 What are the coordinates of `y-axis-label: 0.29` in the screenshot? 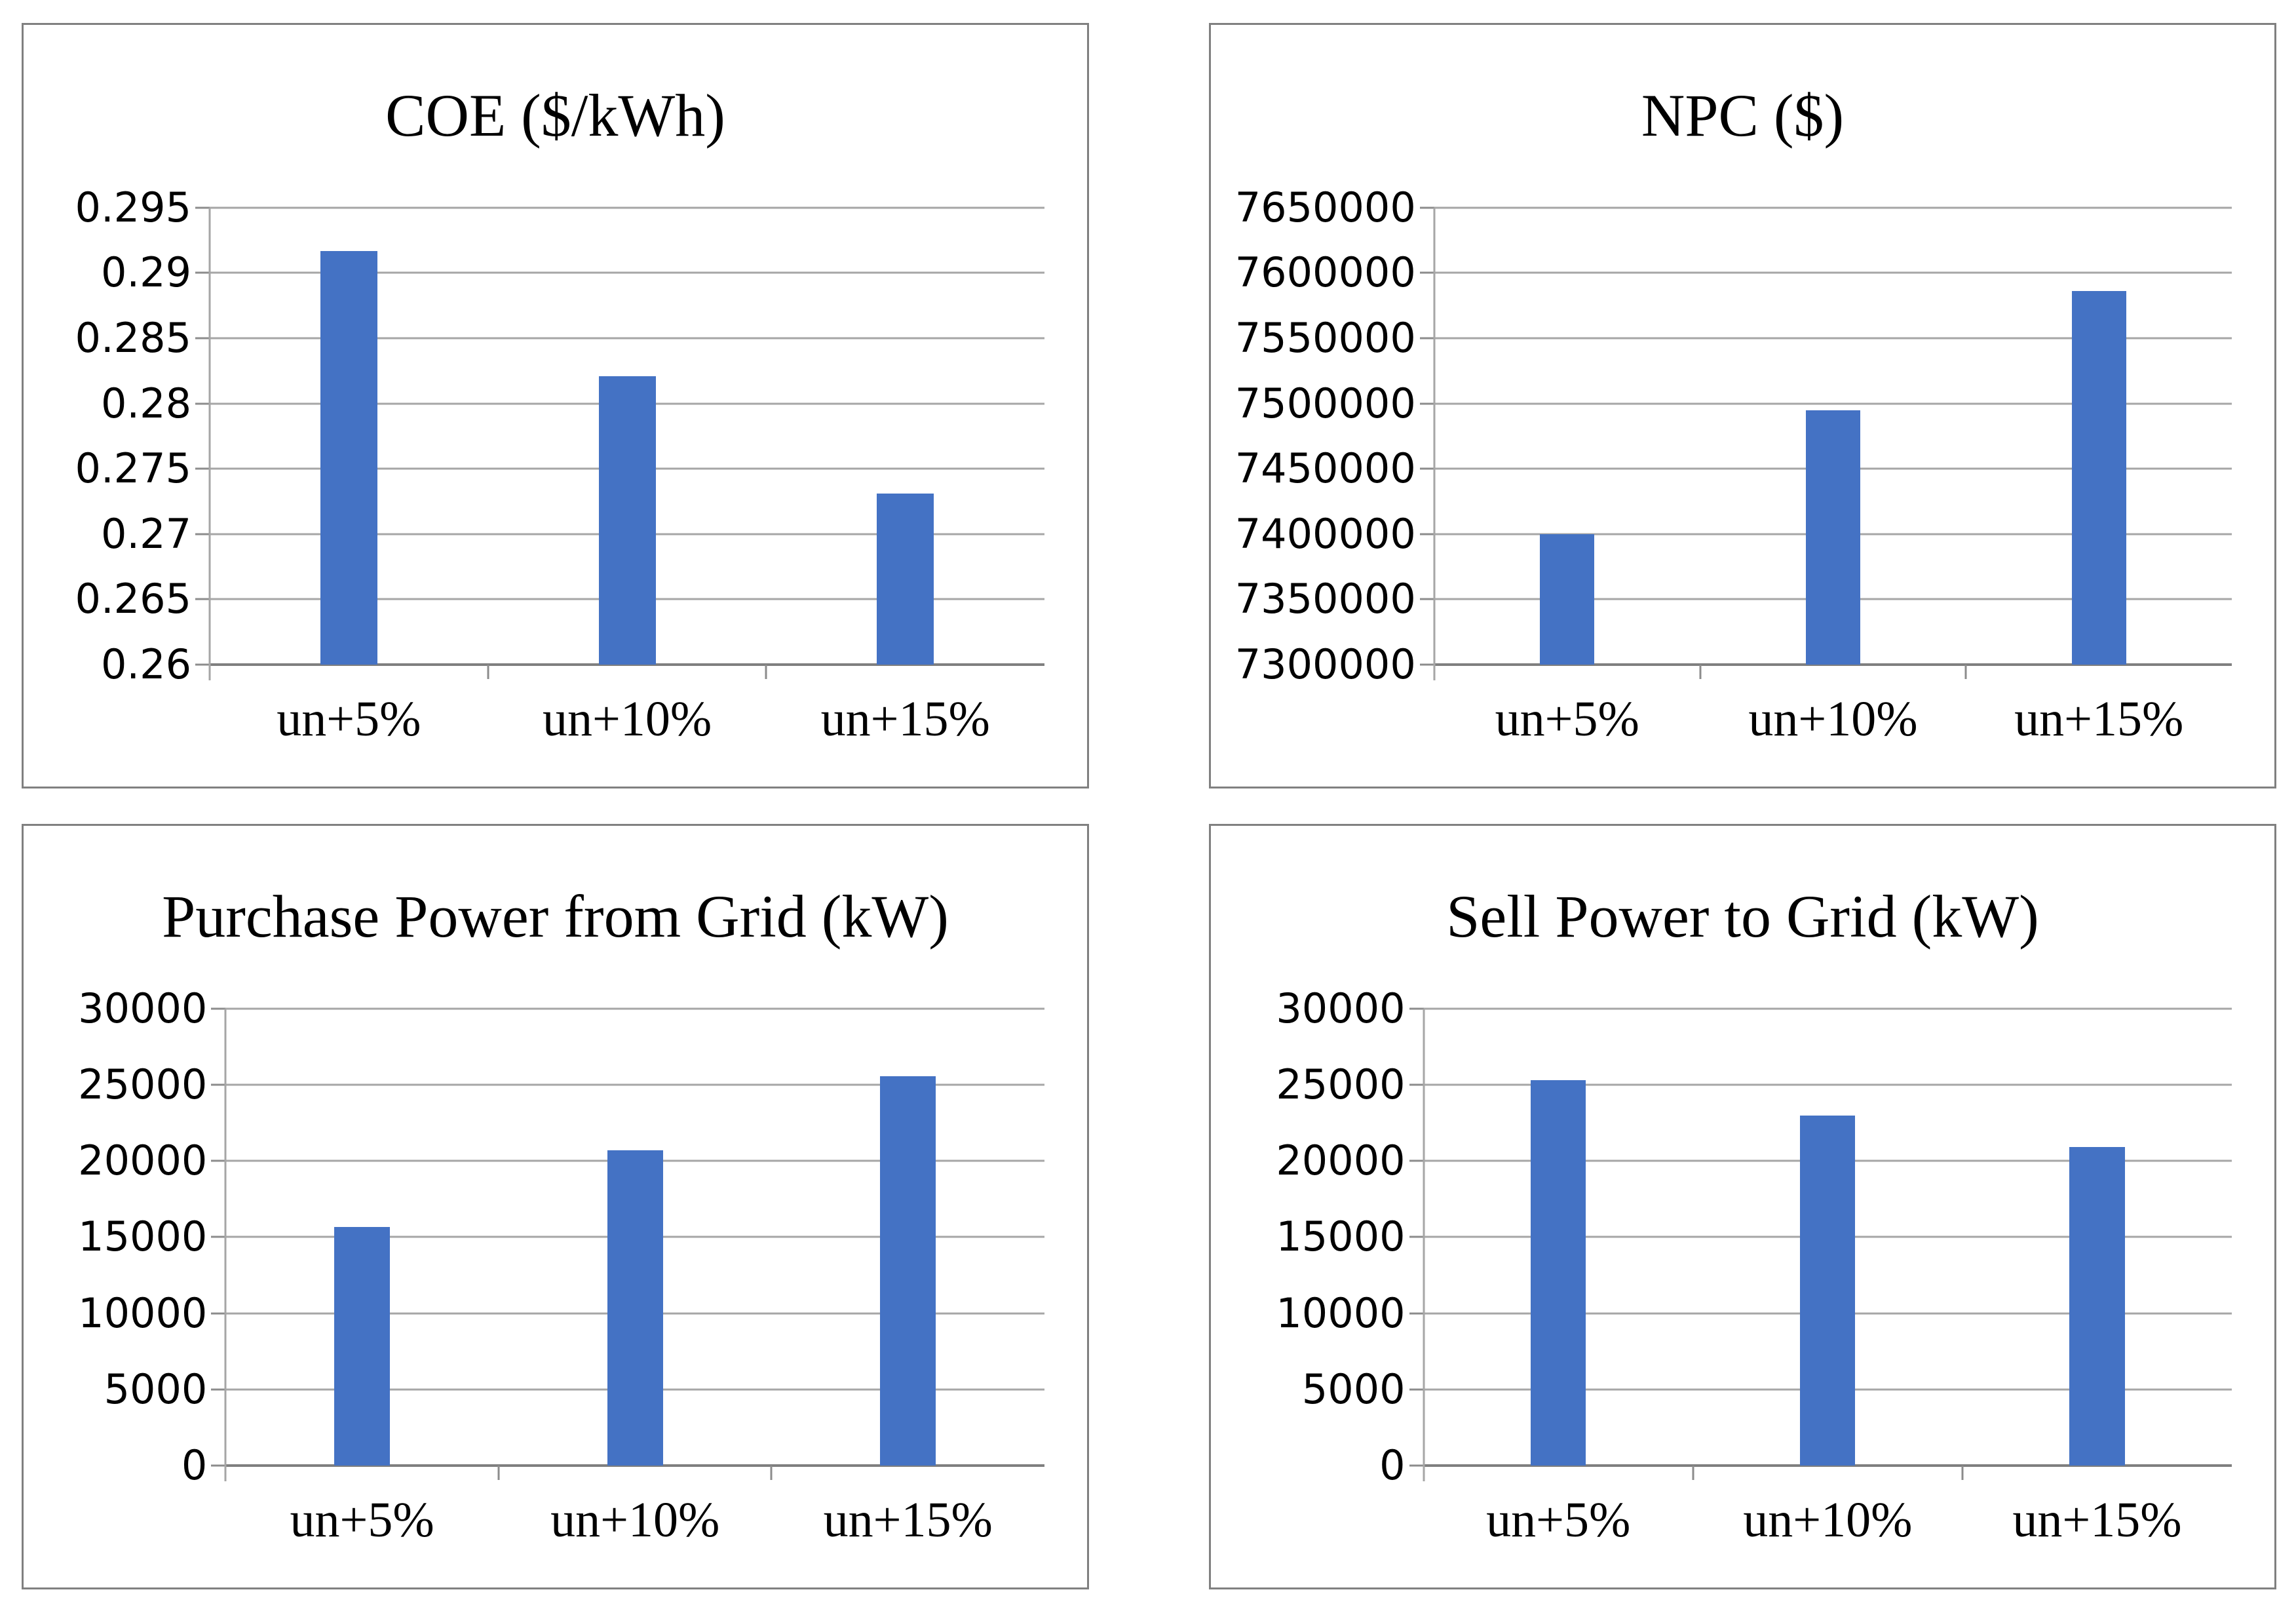 It's located at (146, 272).